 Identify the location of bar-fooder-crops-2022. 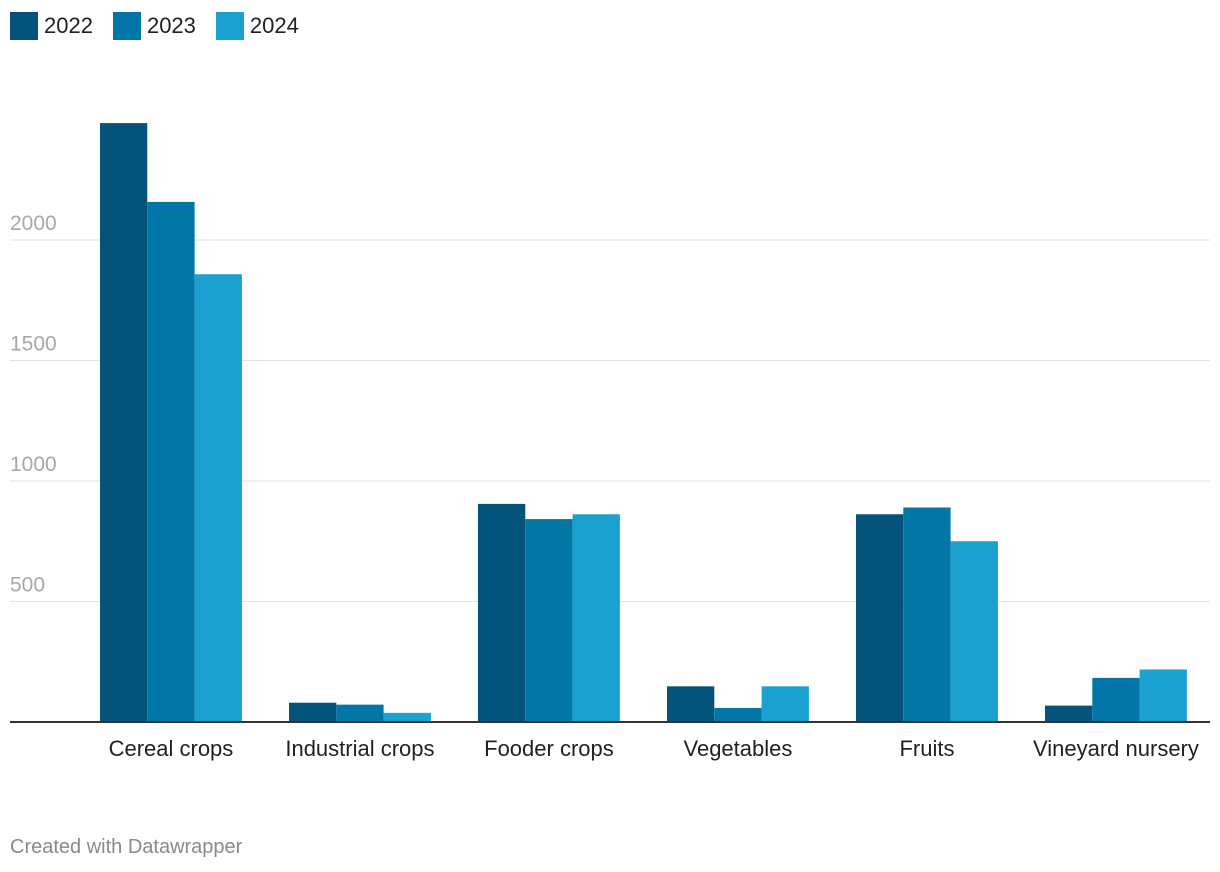
(502, 612).